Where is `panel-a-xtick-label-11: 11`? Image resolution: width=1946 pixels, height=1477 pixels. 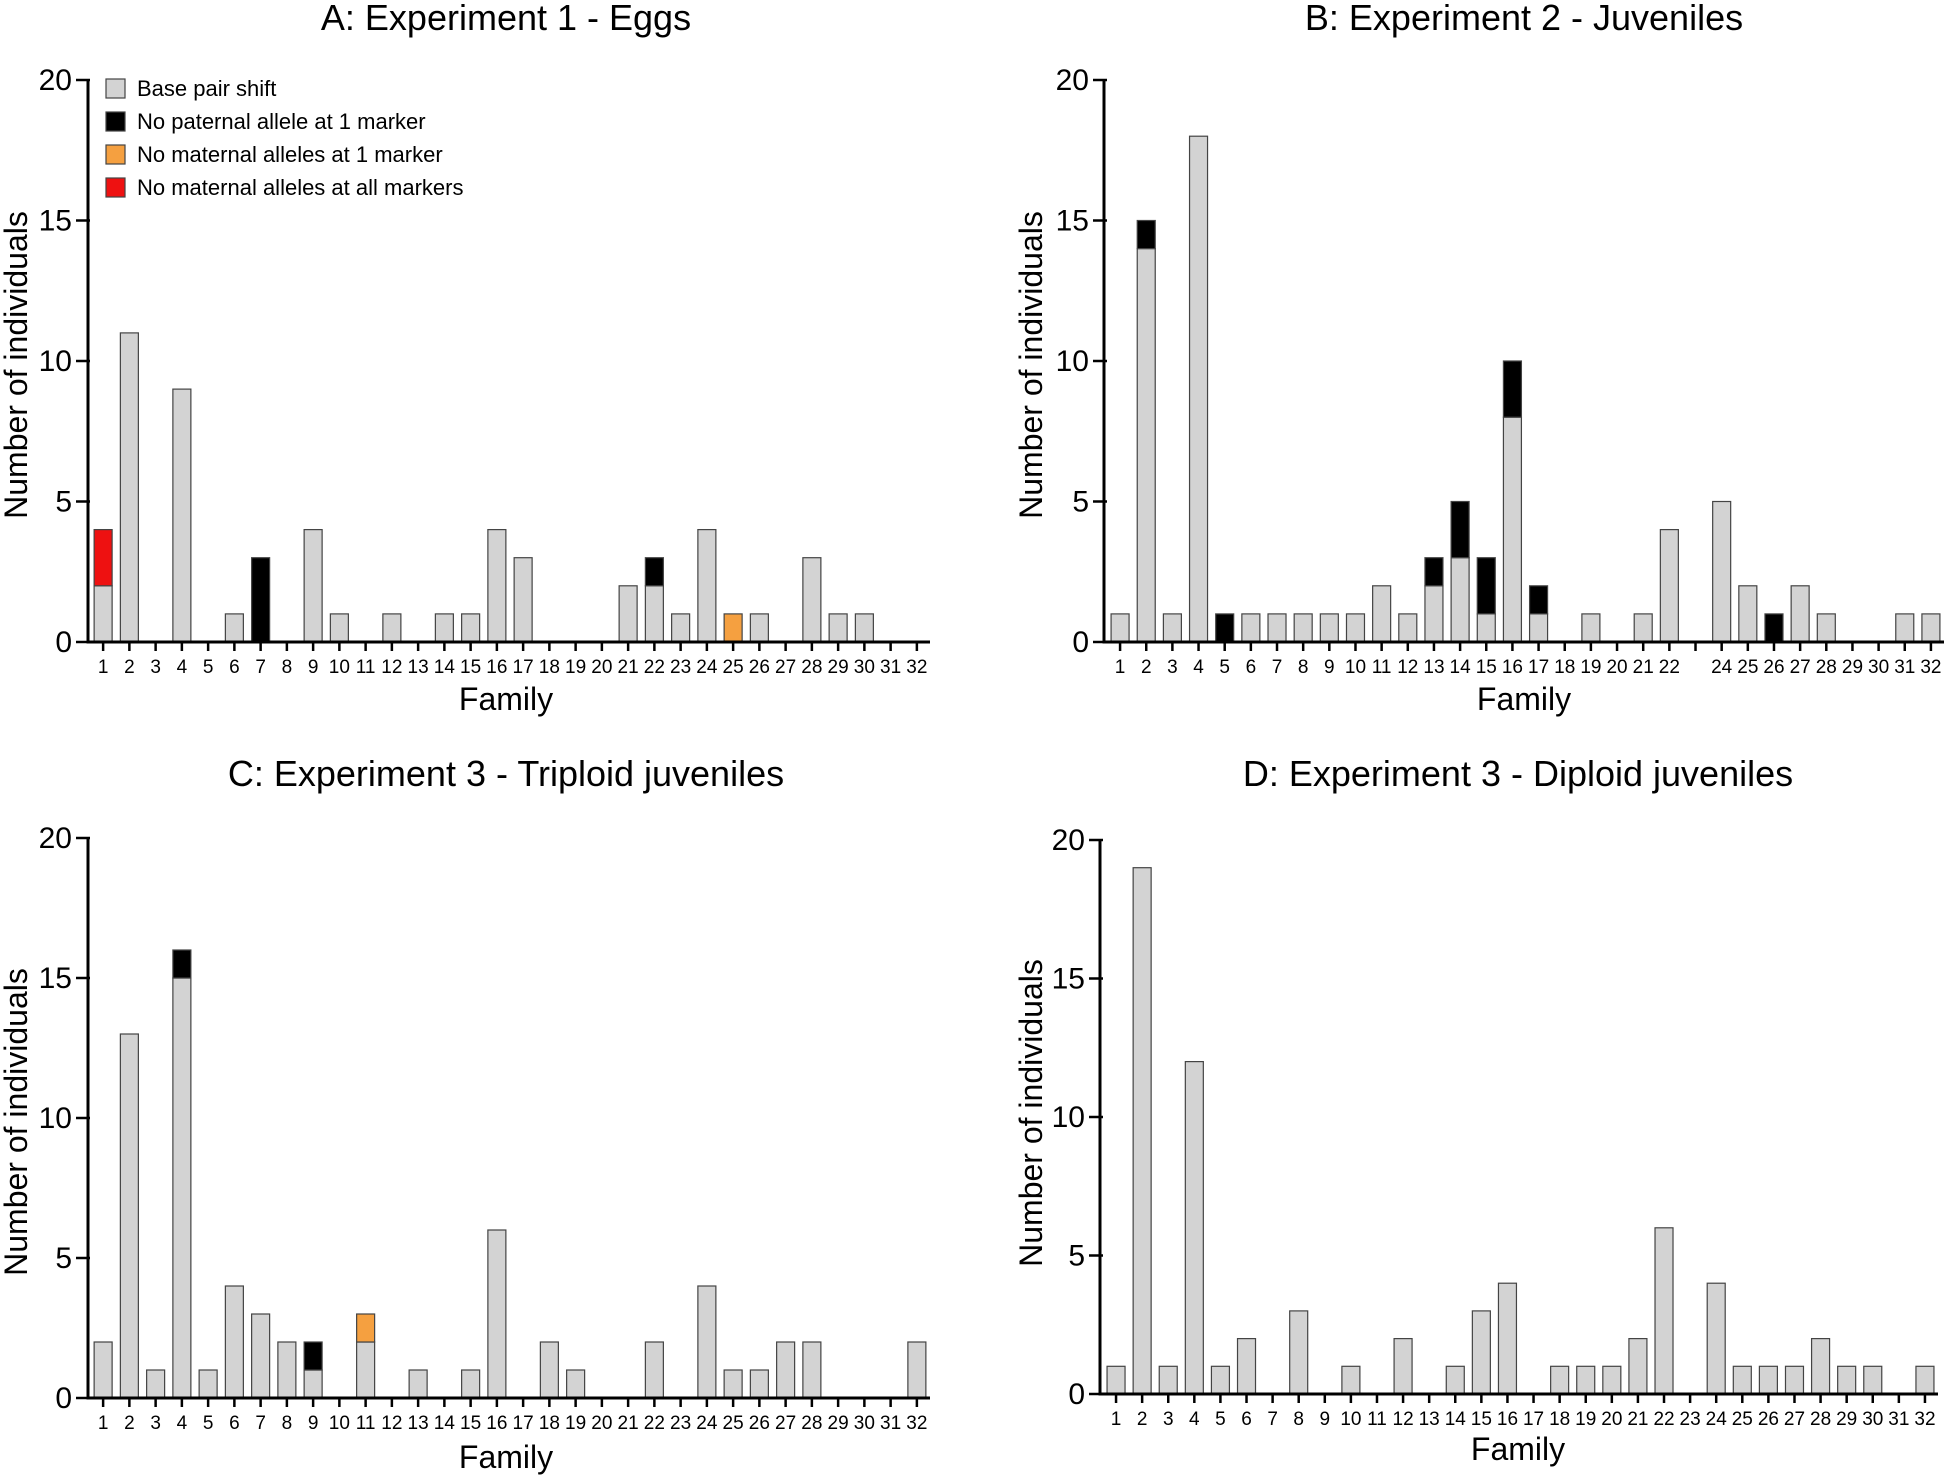 panel-a-xtick-label-11: 11 is located at coordinates (366, 667).